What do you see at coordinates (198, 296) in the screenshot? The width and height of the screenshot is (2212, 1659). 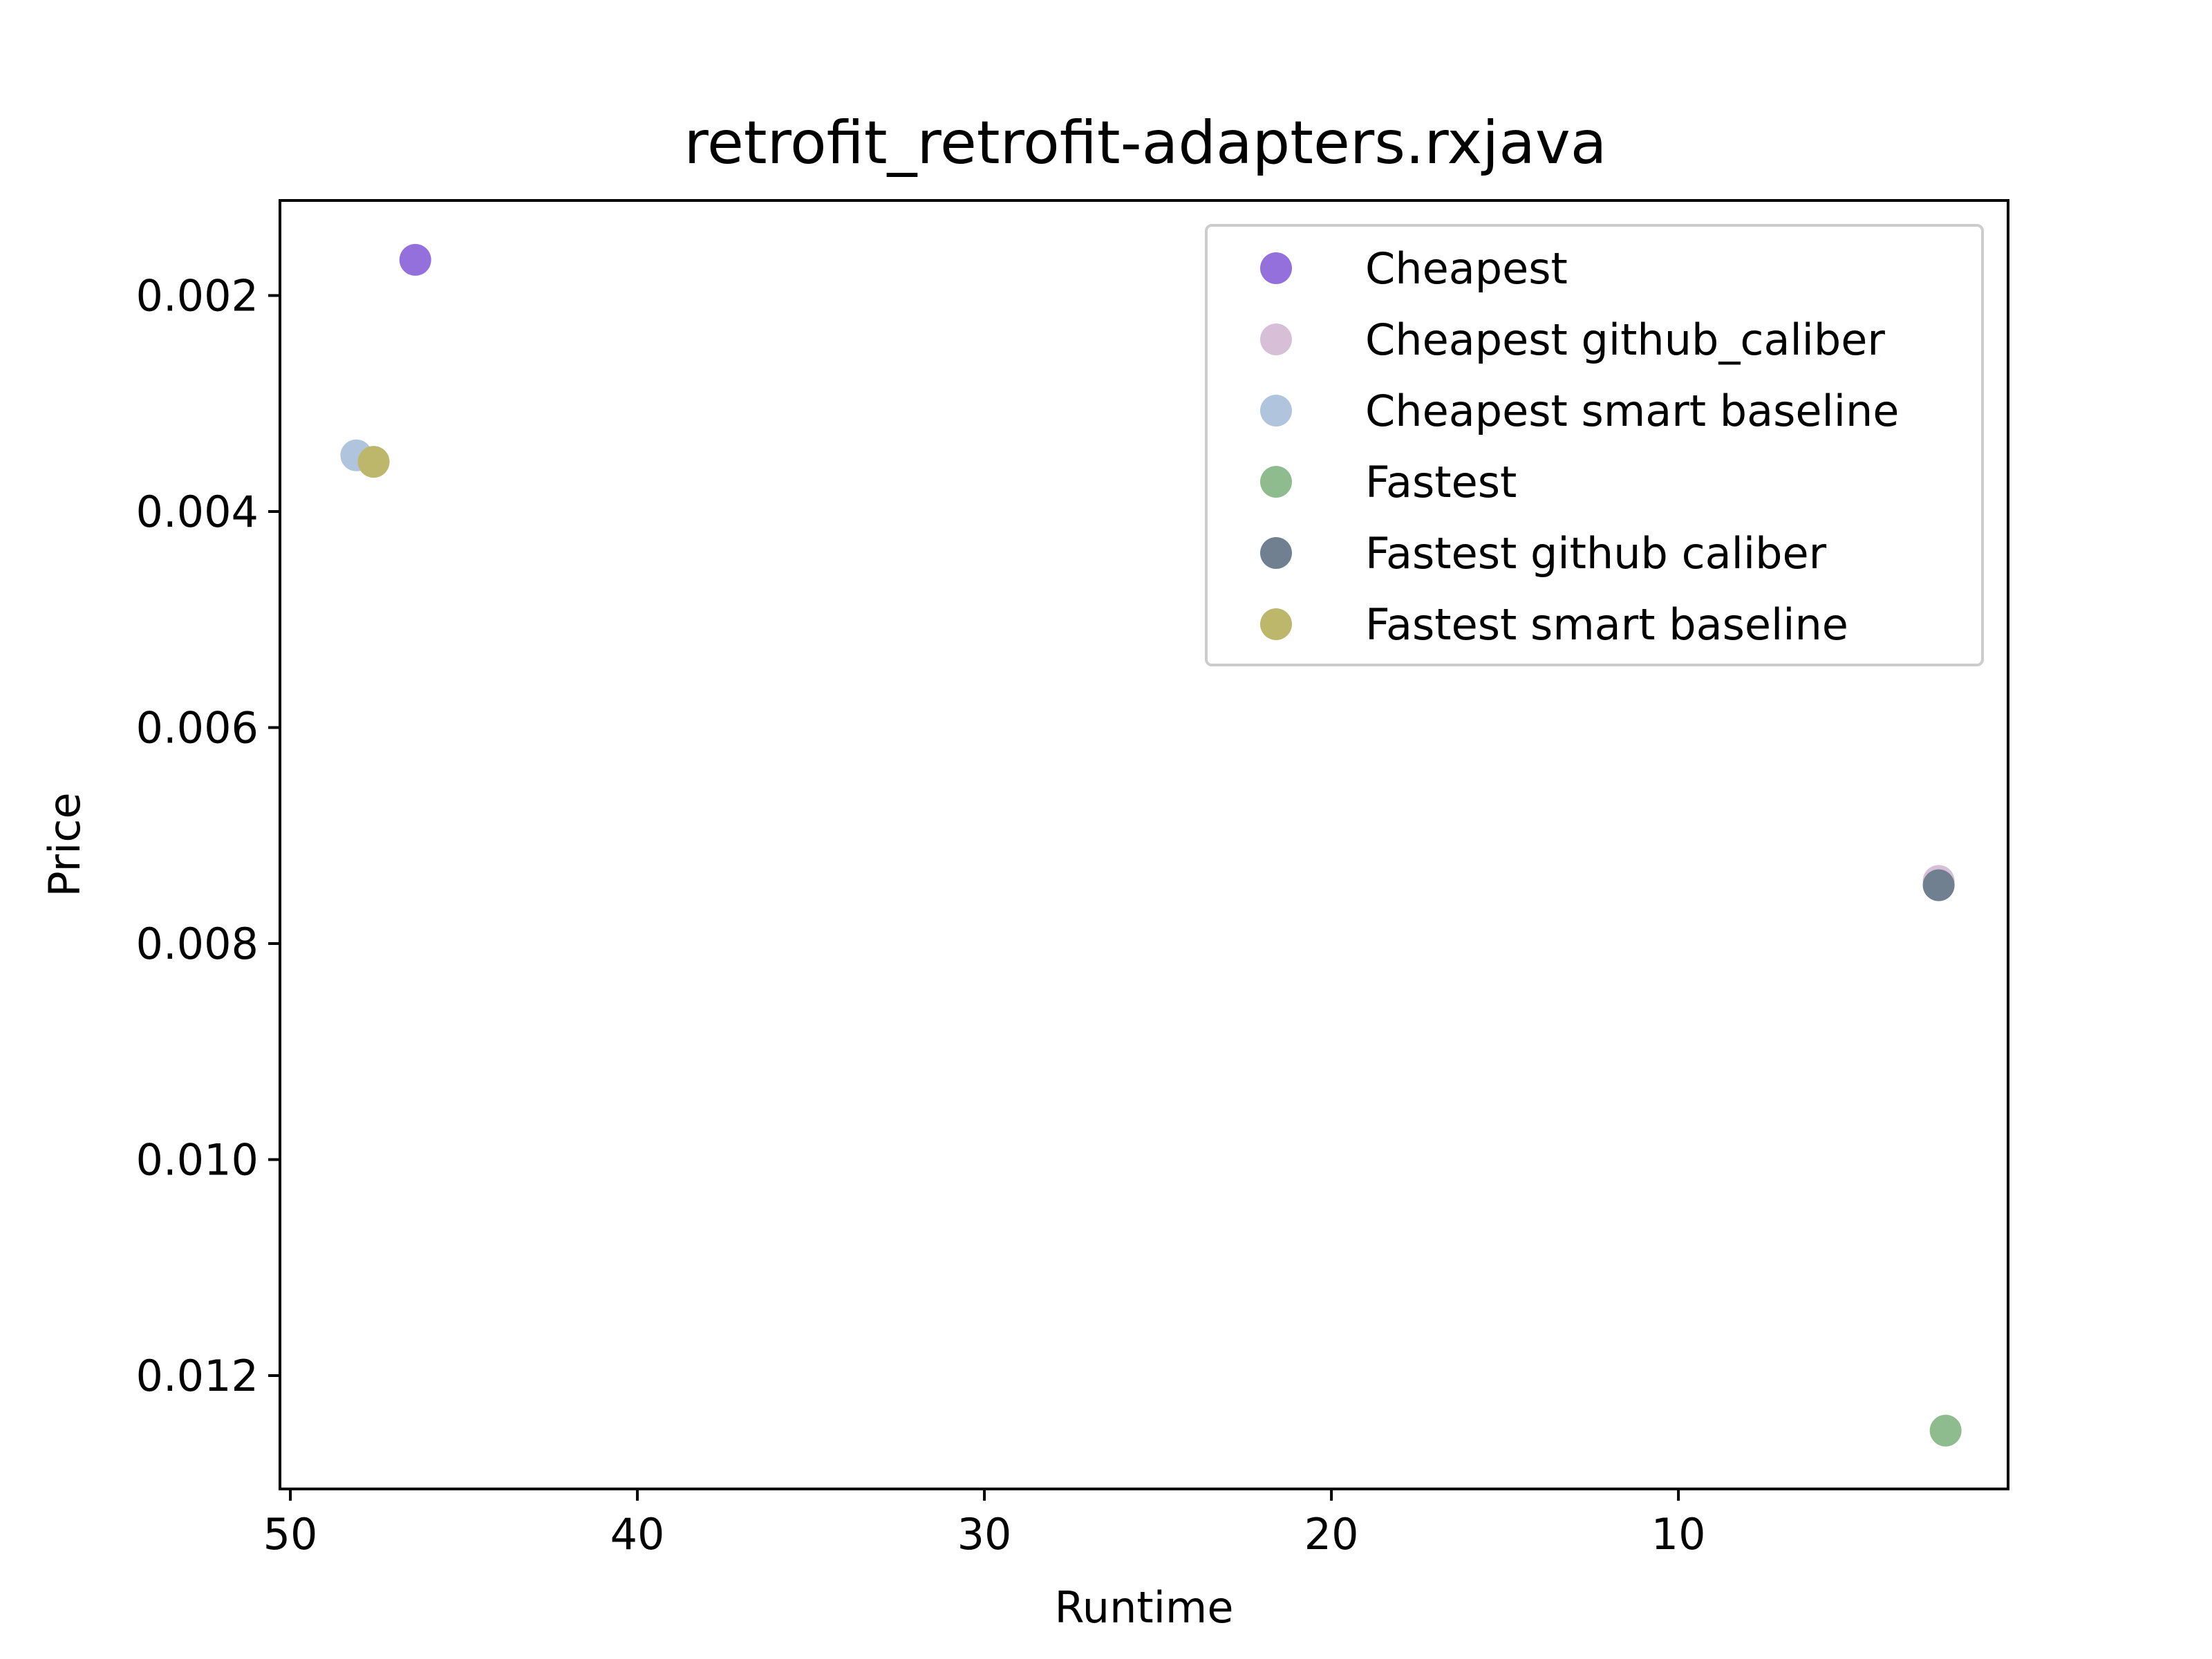 I see `y-tick-label: 0.002` at bounding box center [198, 296].